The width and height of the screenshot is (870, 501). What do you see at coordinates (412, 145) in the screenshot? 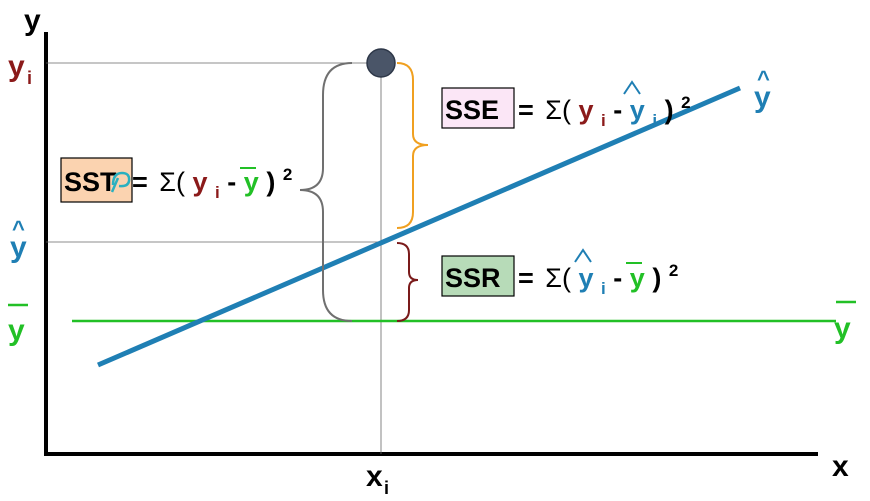
I see `sse-brace` at bounding box center [412, 145].